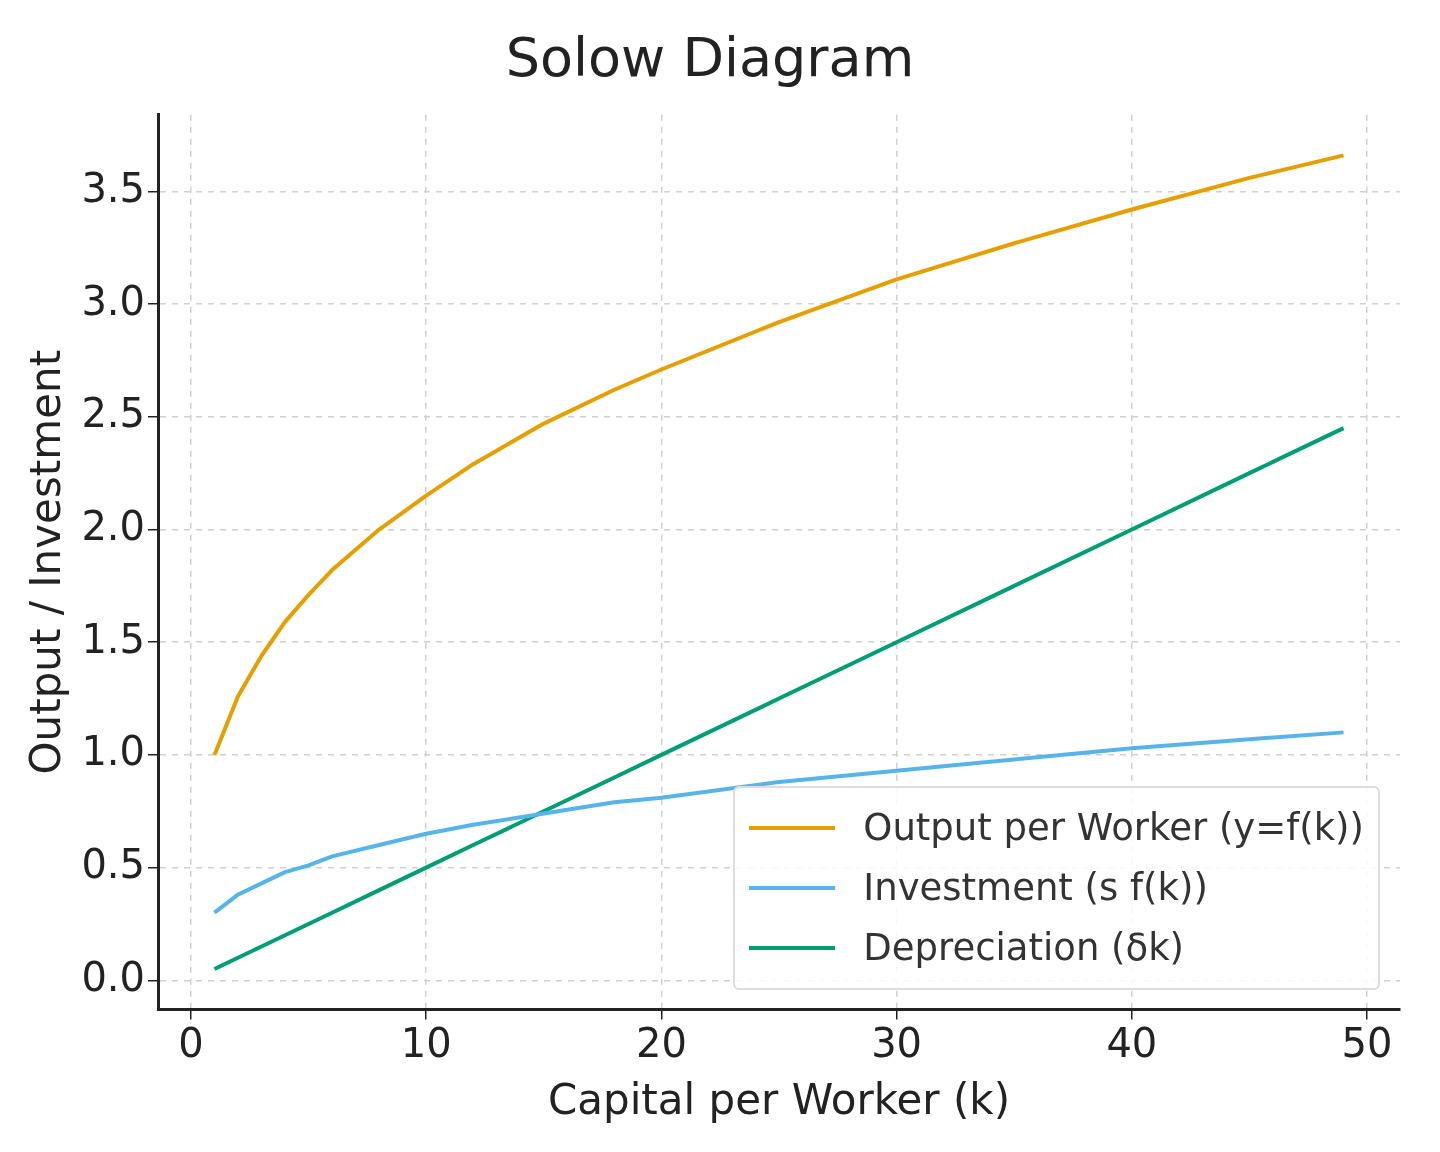 This screenshot has height=1152, width=1440. Describe the element at coordinates (113, 300) in the screenshot. I see `y-tick-label: 3.0` at that location.